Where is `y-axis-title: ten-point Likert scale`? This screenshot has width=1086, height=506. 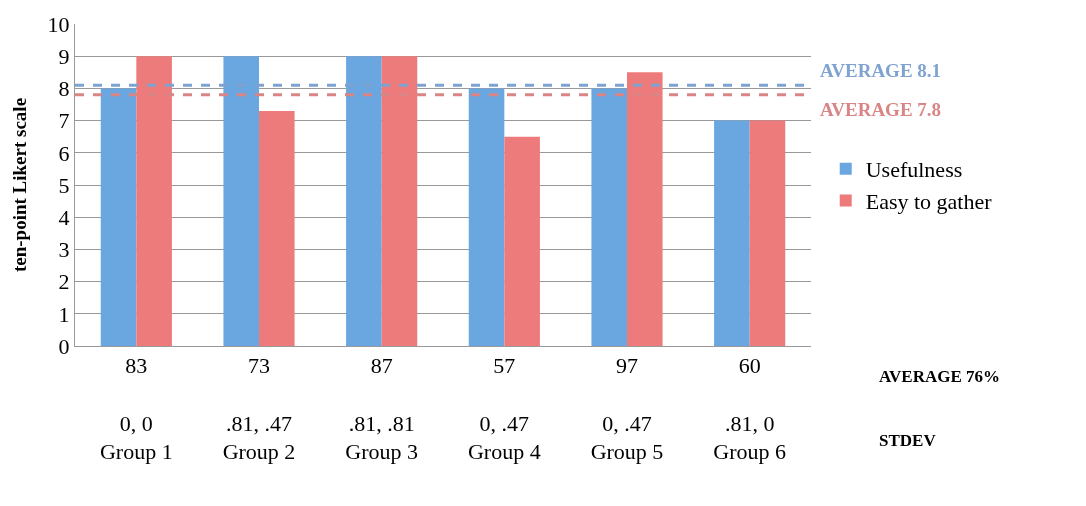
y-axis-title: ten-point Likert scale is located at coordinates (20, 185).